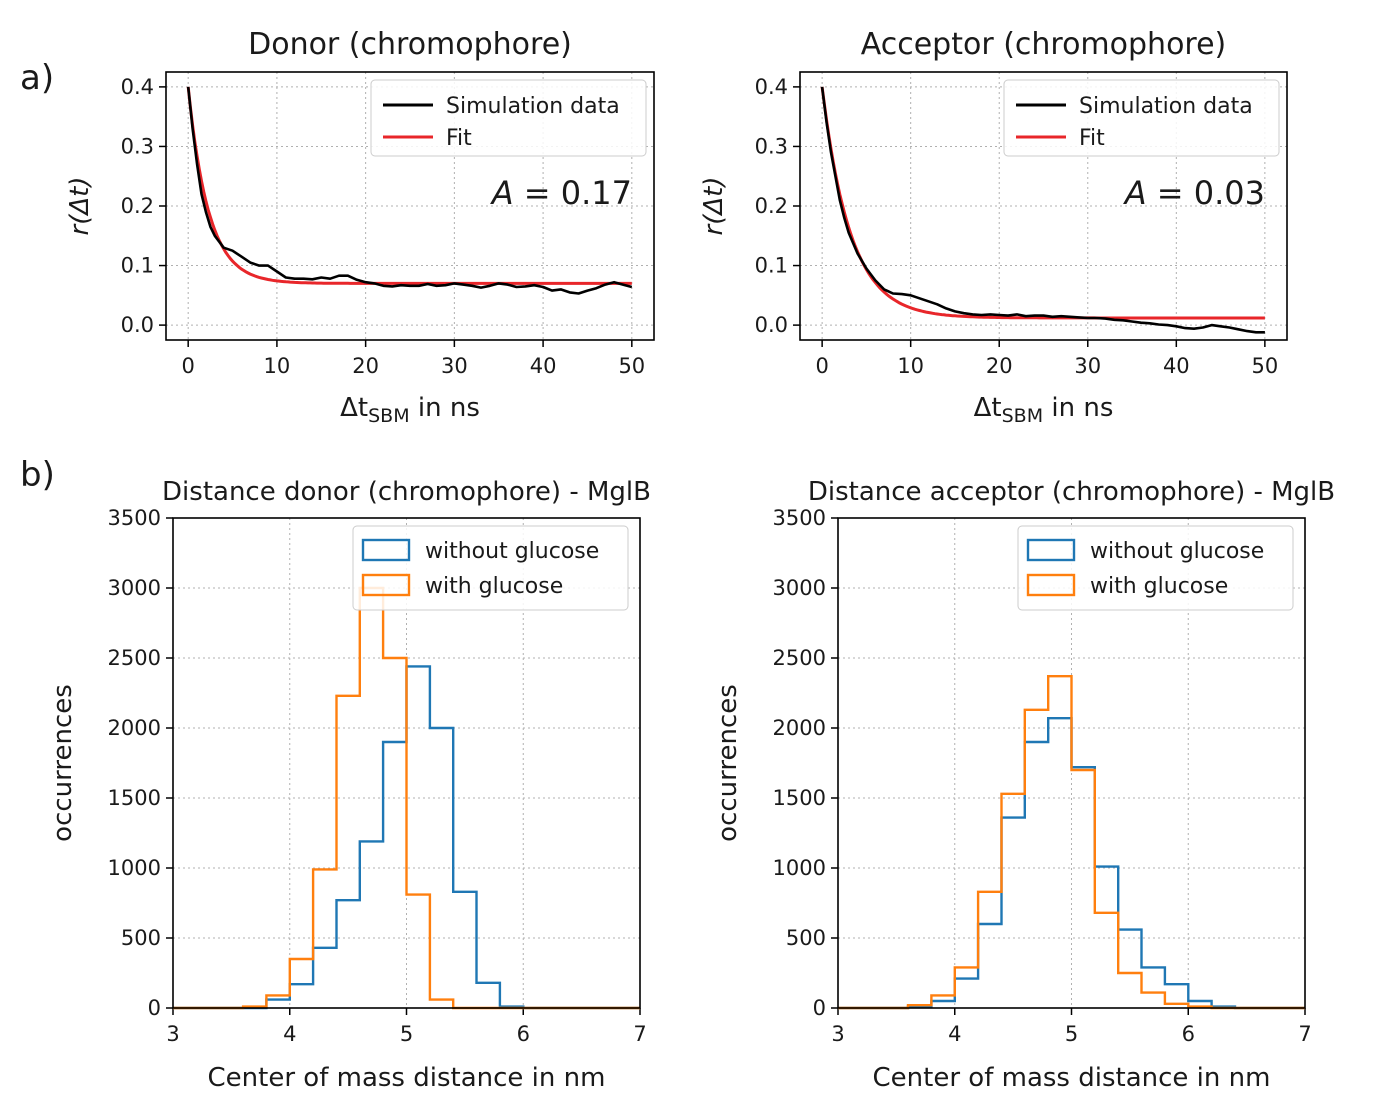  What do you see at coordinates (799, 518) in the screenshot?
I see `y-tick-label: 3500` at bounding box center [799, 518].